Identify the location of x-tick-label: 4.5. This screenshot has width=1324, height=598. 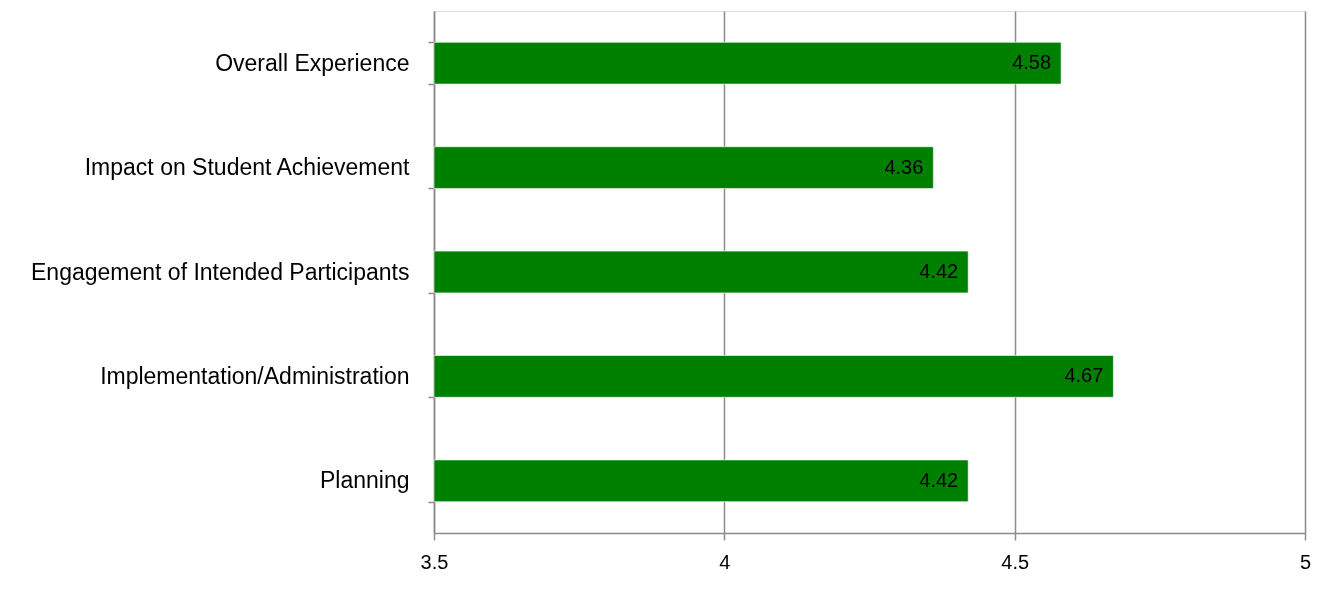
(1015, 561).